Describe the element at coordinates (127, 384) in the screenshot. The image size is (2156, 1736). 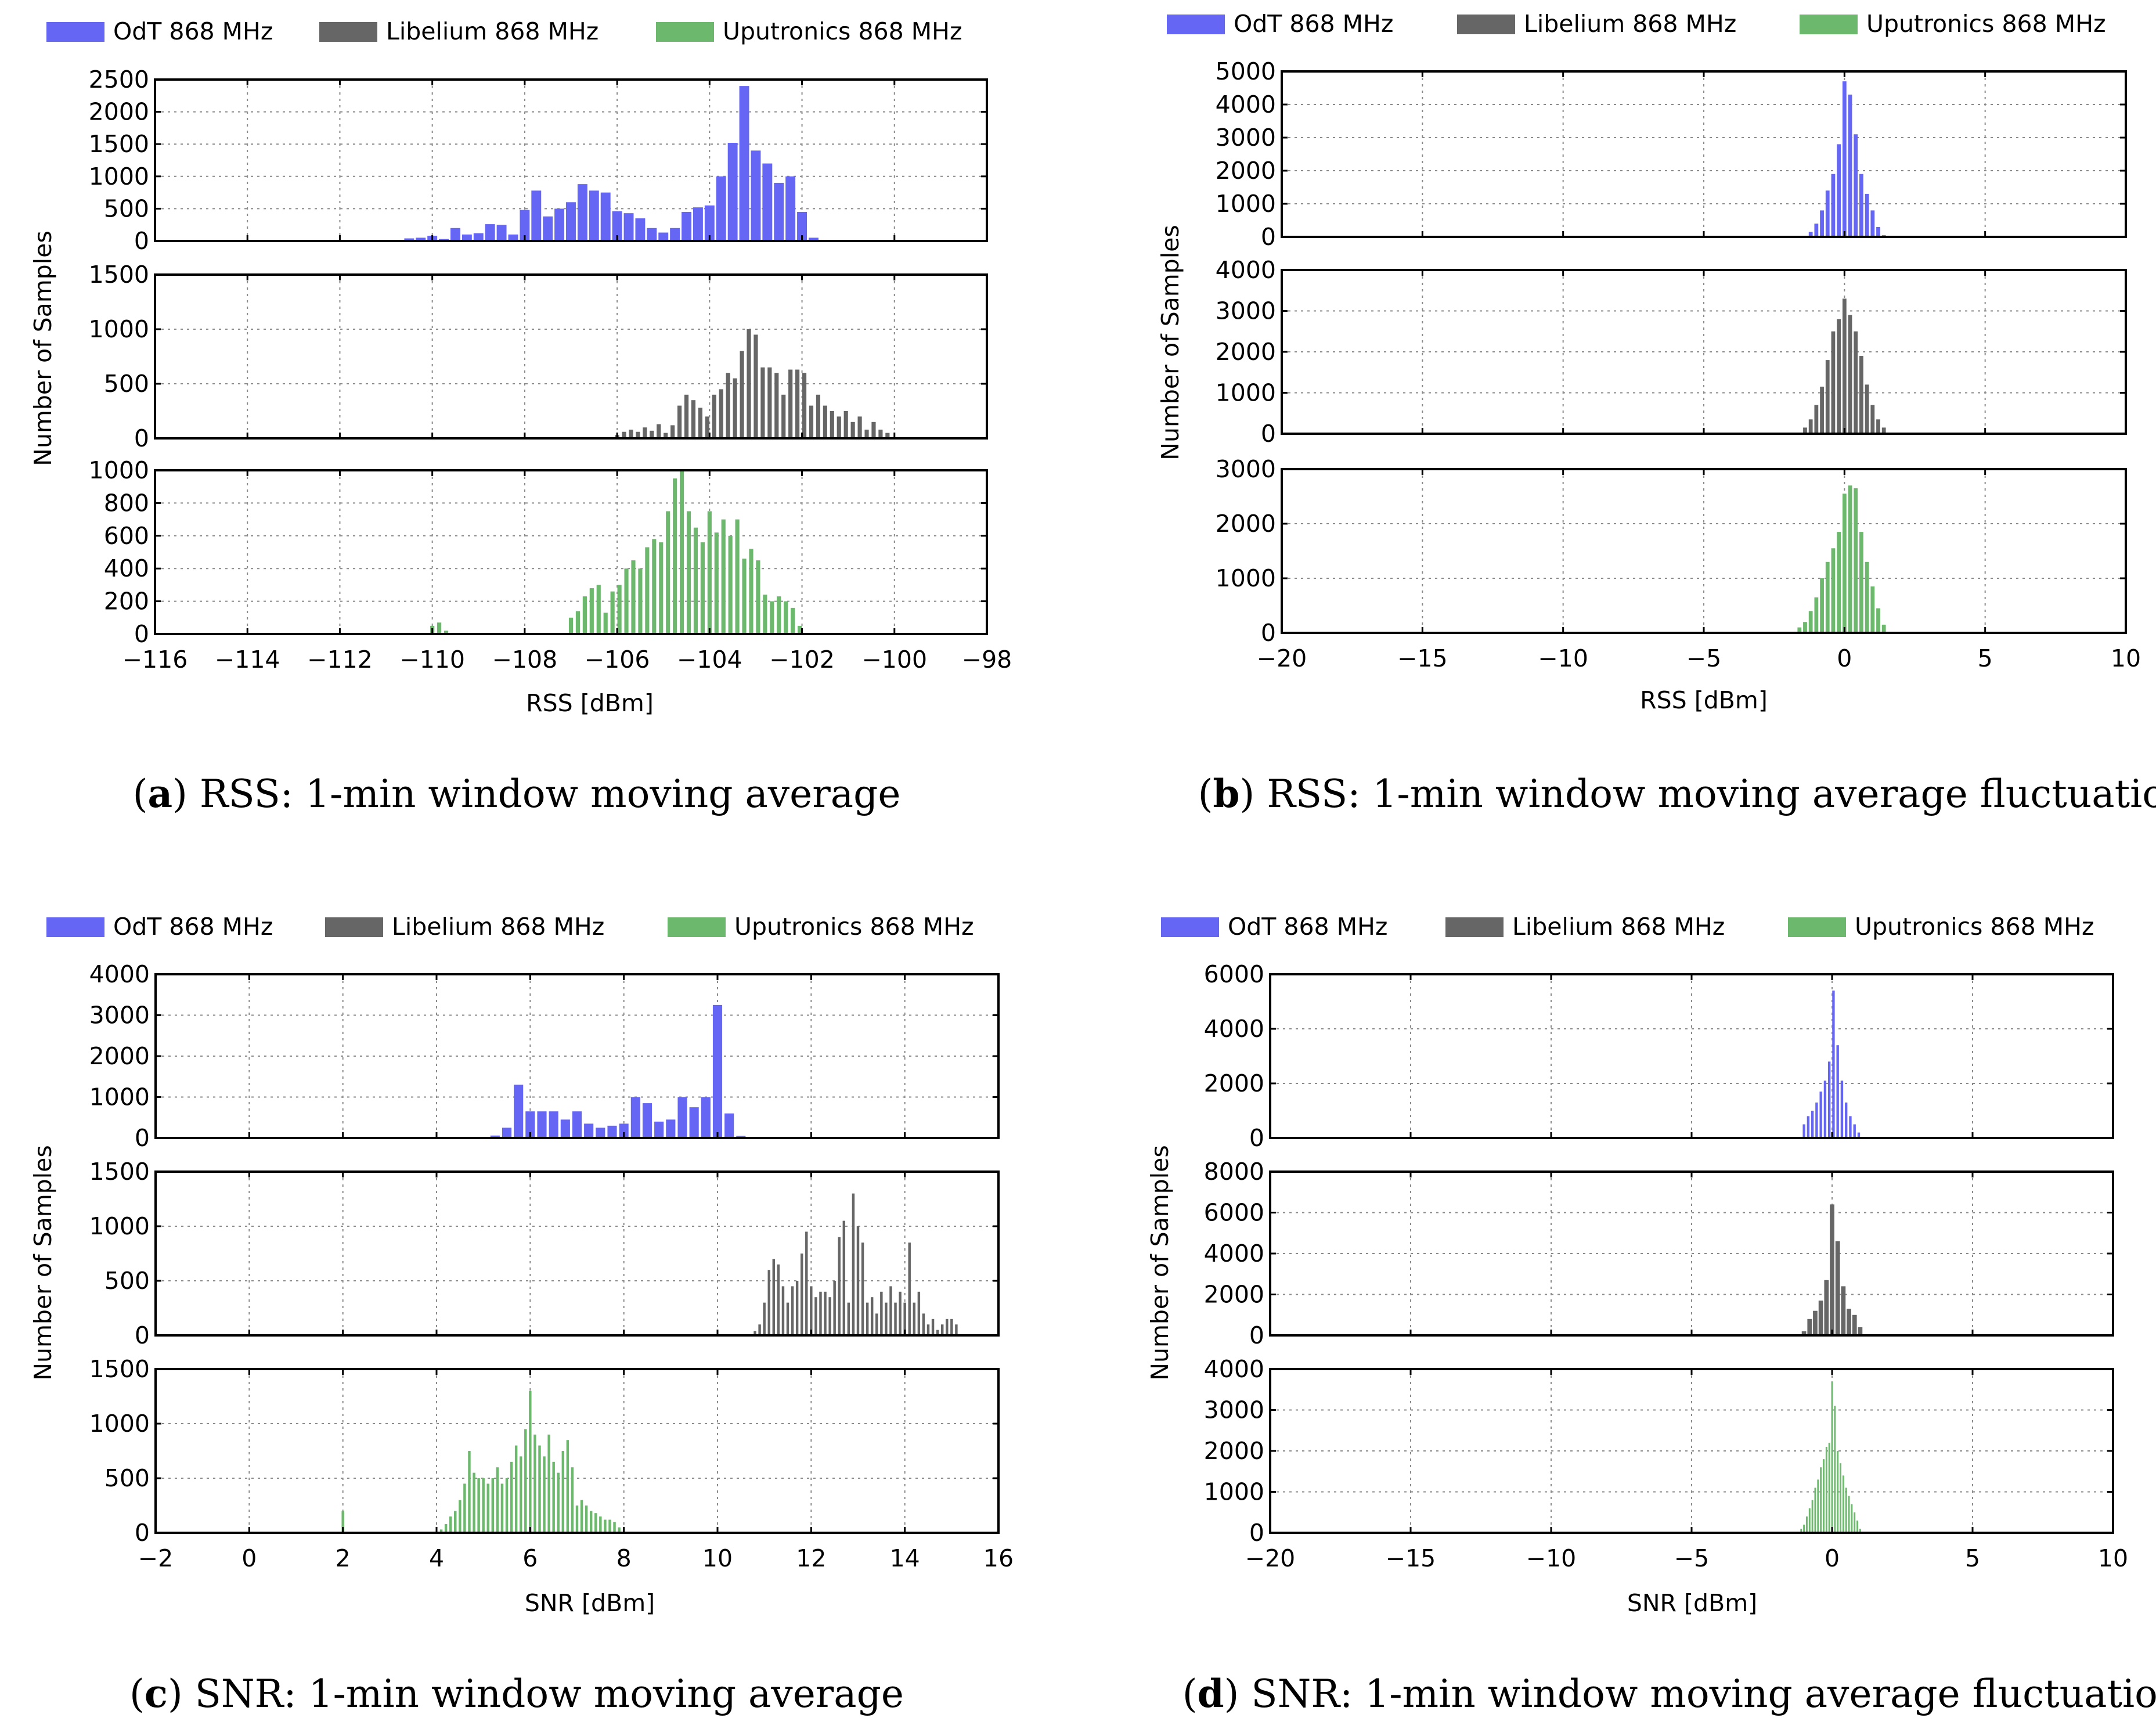
I see `ytick-label: 500` at that location.